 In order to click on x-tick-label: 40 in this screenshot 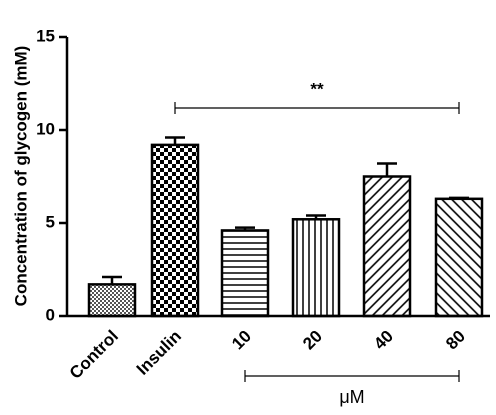, I will do `click(383, 340)`.